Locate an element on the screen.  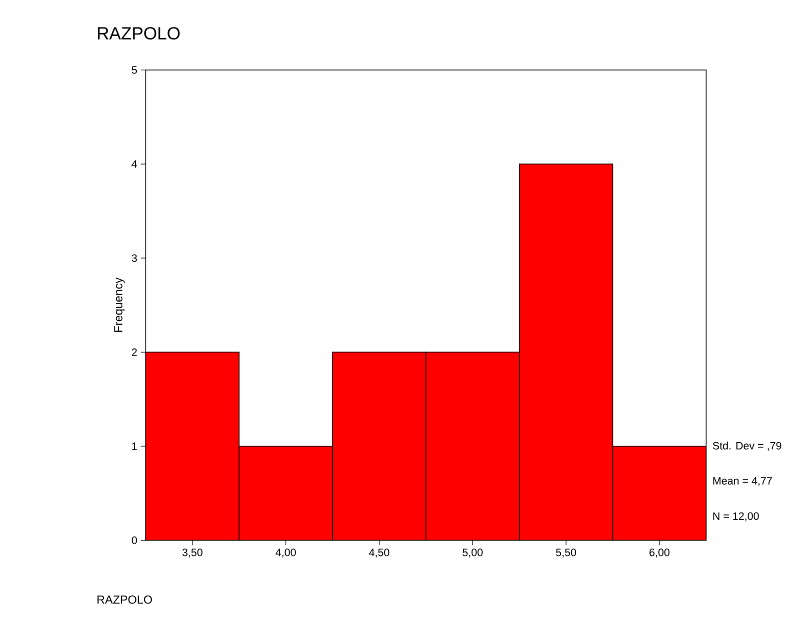
text: Mean = 4,77 is located at coordinates (742, 481).